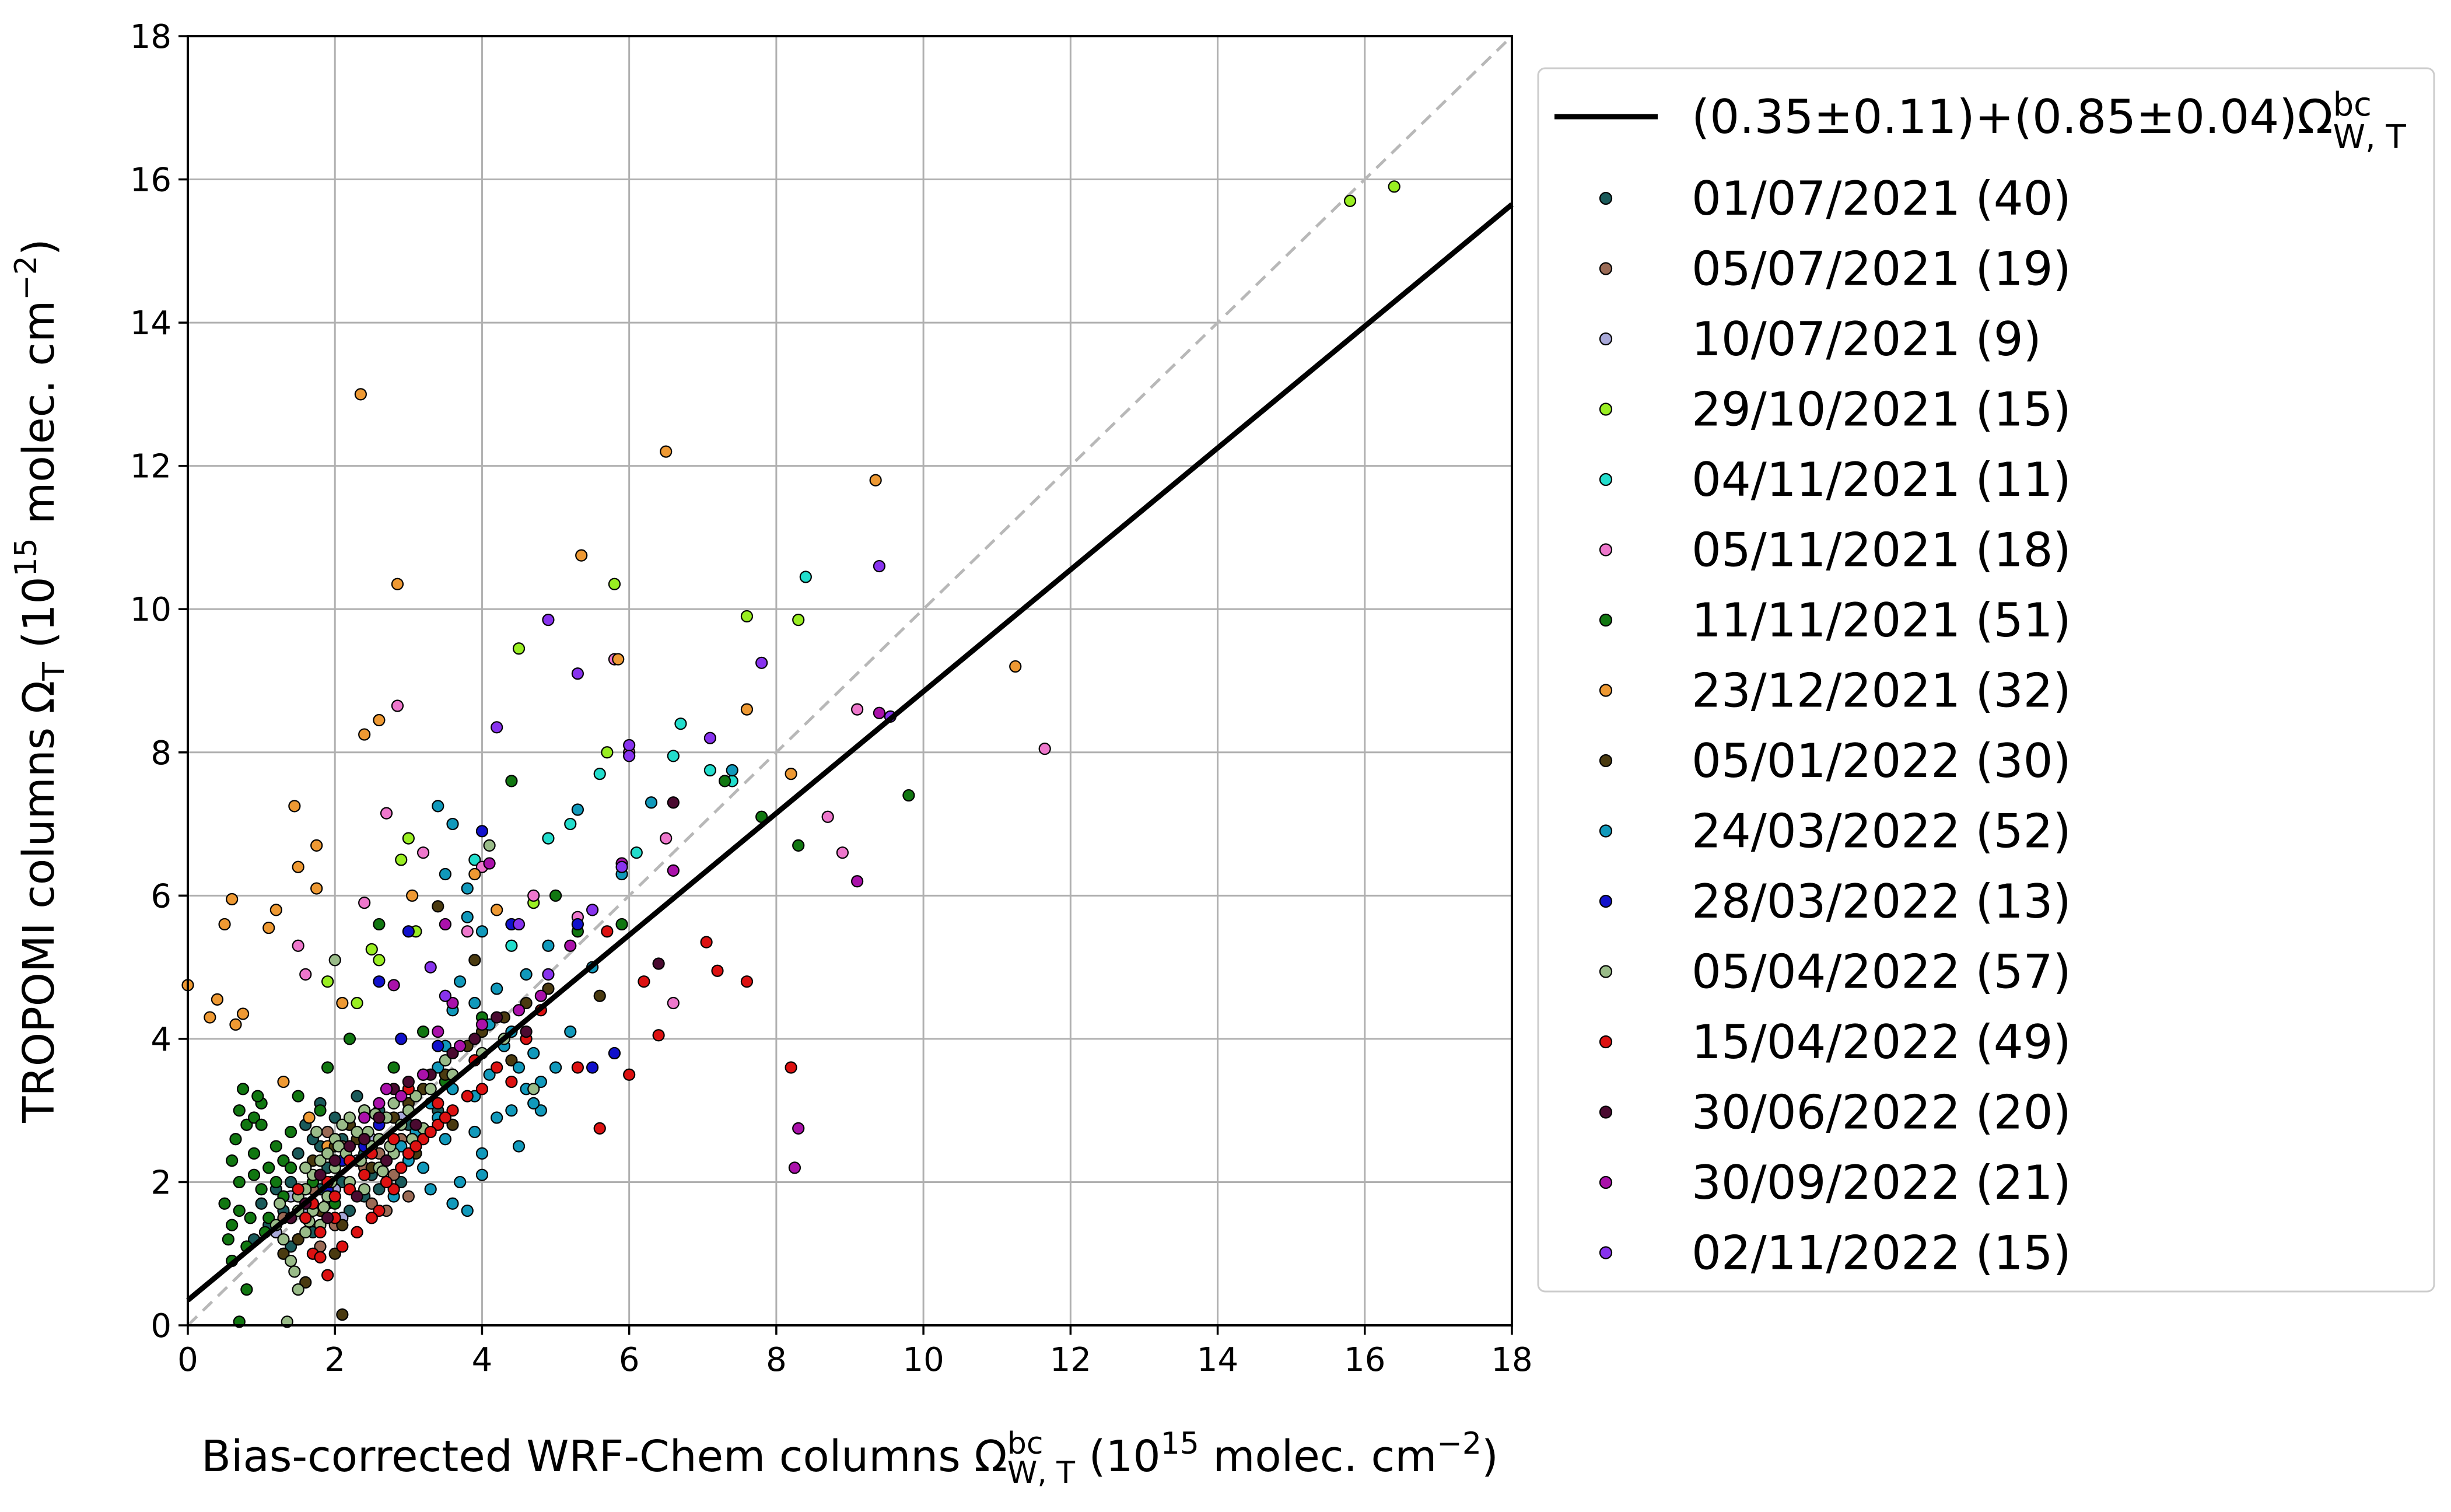 The width and height of the screenshot is (2451, 1512). Describe the element at coordinates (1881, 691) in the screenshot. I see `legend-entry-label: 23/12/2021 (32)` at that location.